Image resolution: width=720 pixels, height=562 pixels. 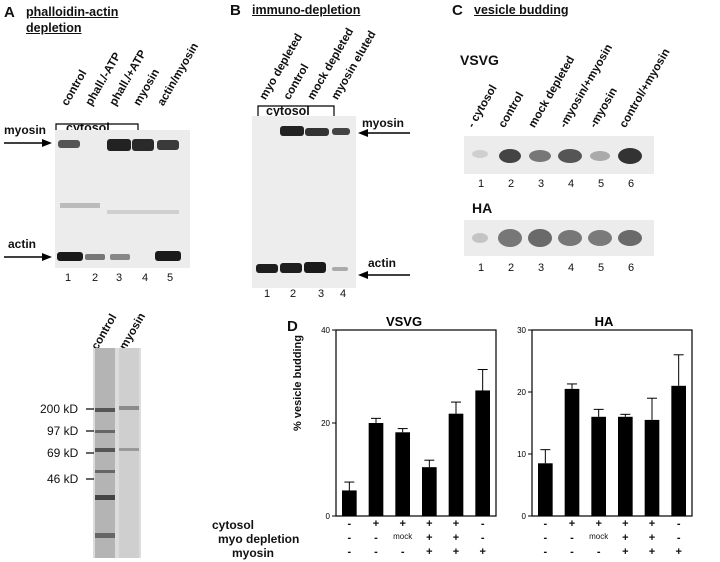 I want to click on panel-c-title: vesicle budding, so click(x=521, y=10).